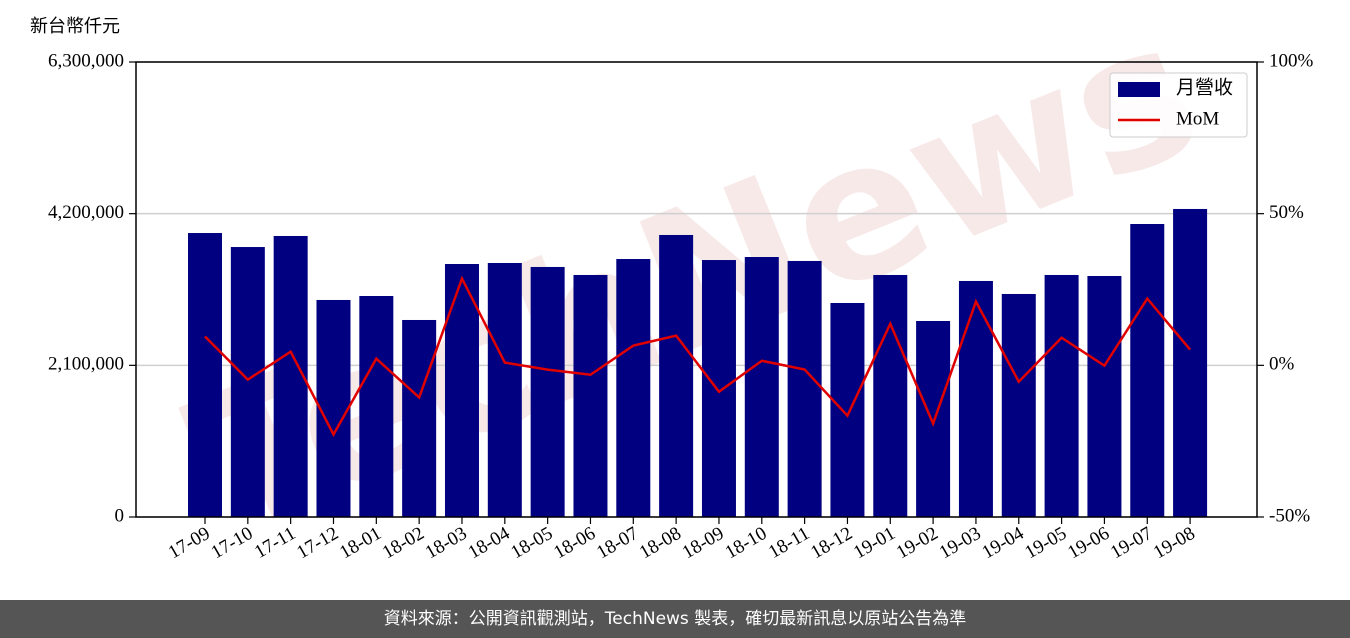 This screenshot has height=638, width=1350. I want to click on x-tick-label: 19-01, so click(874, 543).